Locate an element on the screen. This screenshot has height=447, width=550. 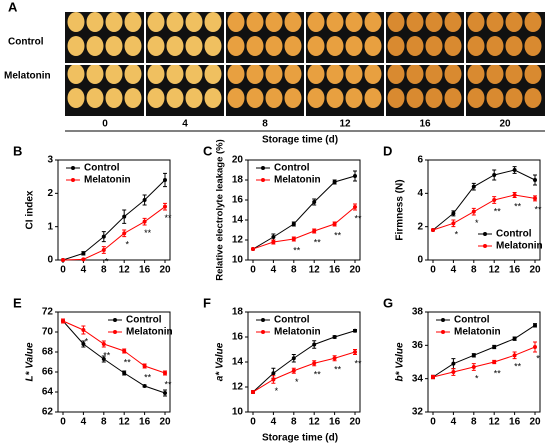
y-axis-label: Relative electrolyte leakage (%) is located at coordinates (220, 210).